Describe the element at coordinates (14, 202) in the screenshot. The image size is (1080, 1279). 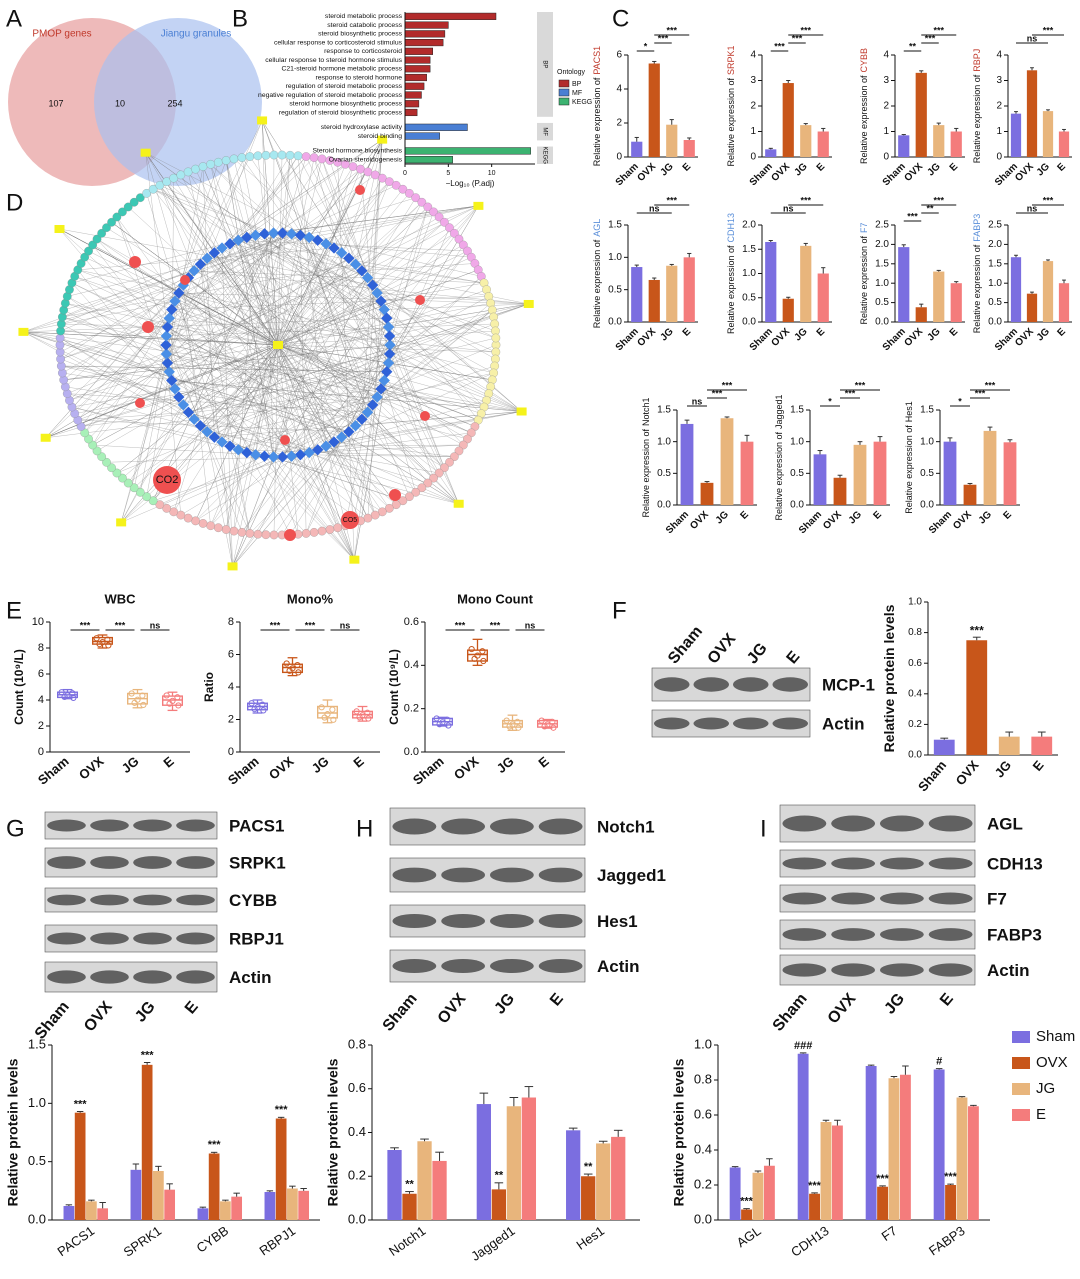
I see `panel-label: D` at that location.